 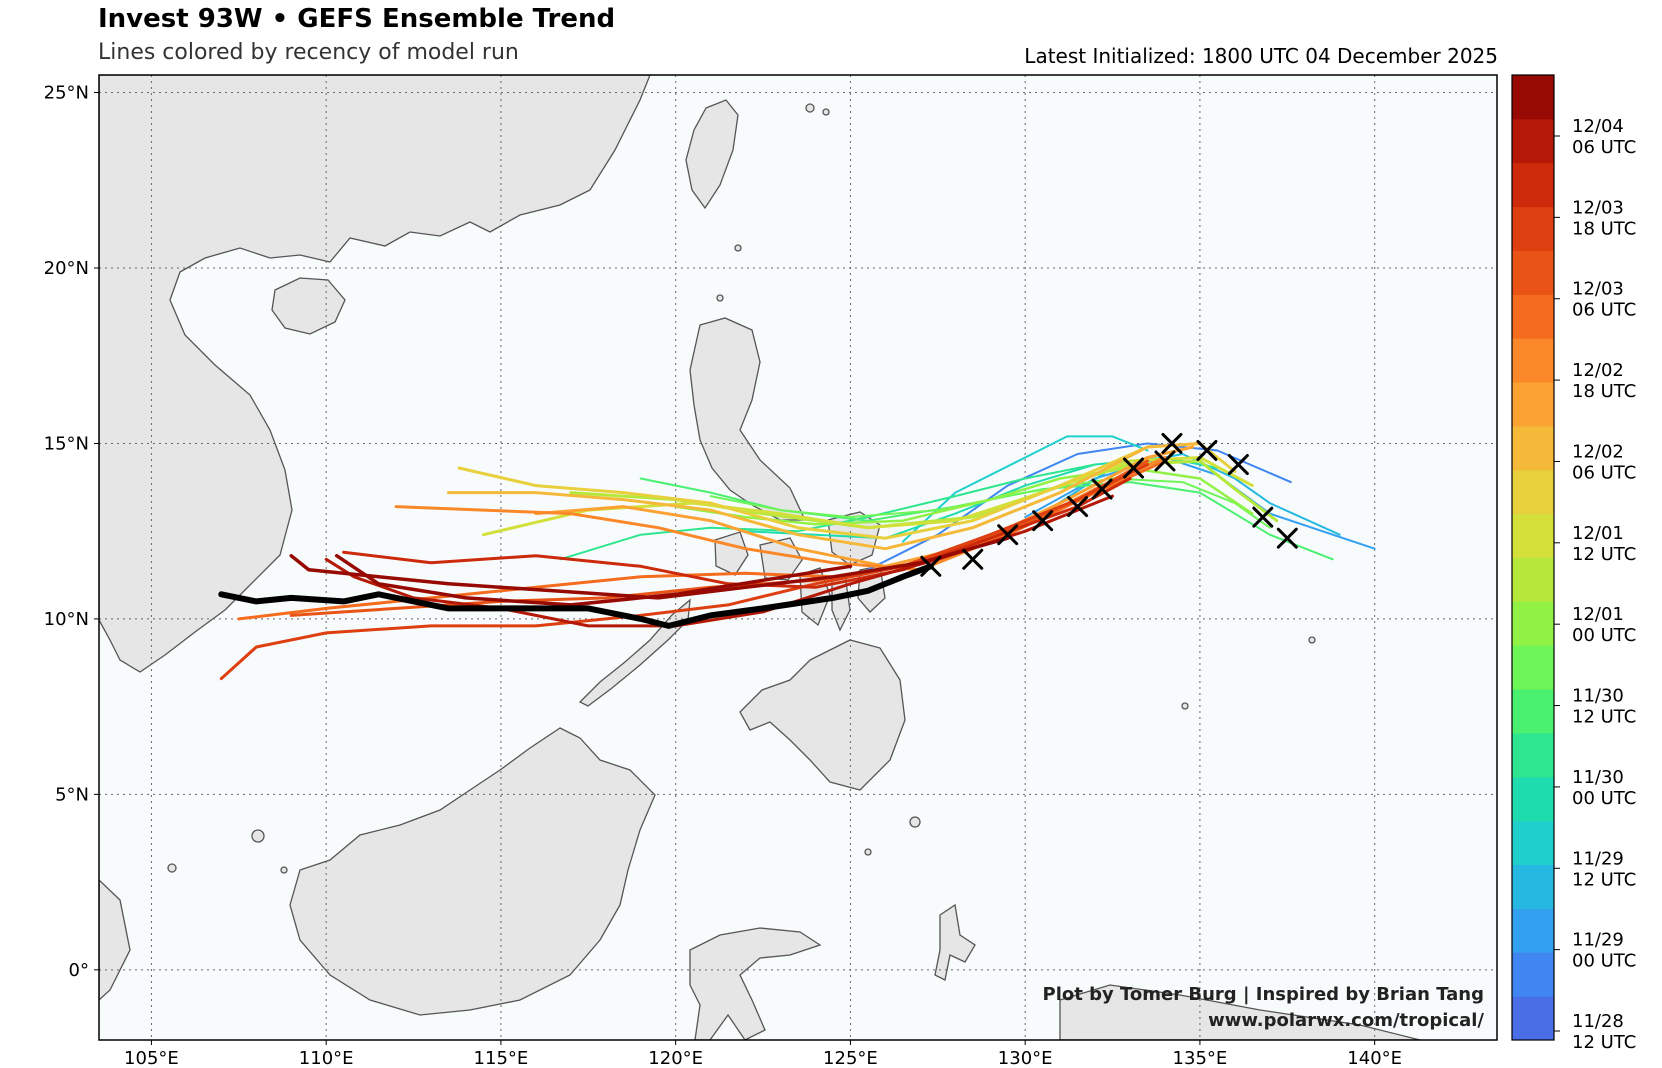 What do you see at coordinates (66, 443) in the screenshot?
I see `lat-tick-label: 15°N` at bounding box center [66, 443].